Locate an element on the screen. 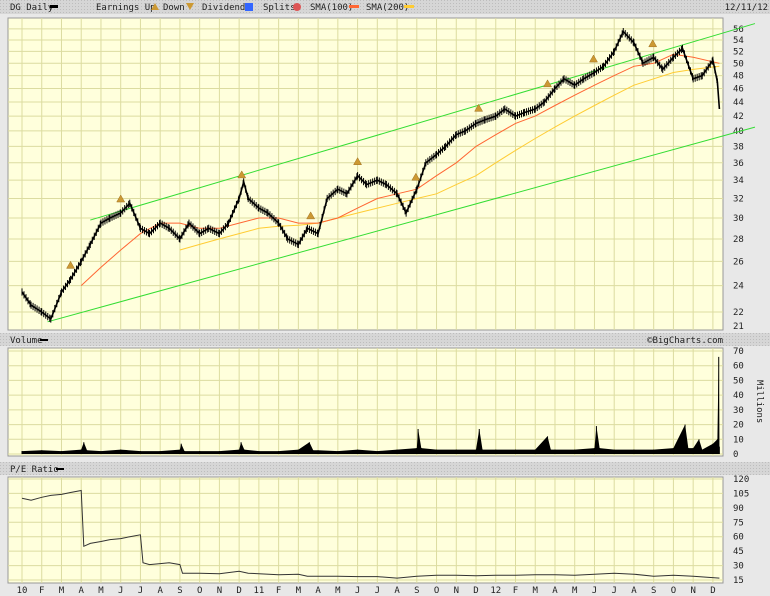  volume-tick-label: 70 is located at coordinates (738, 352).